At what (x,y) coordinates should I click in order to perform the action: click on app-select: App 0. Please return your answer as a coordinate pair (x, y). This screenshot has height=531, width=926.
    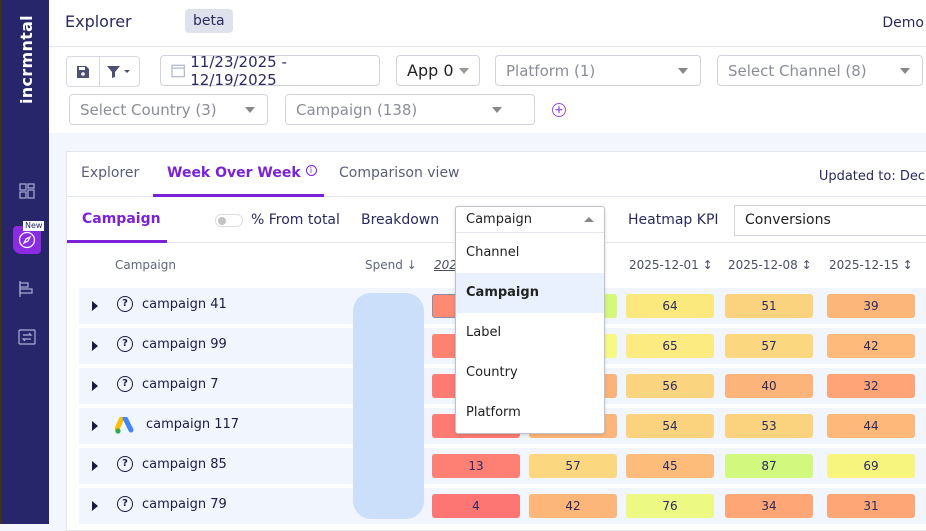
    Looking at the image, I should click on (438, 70).